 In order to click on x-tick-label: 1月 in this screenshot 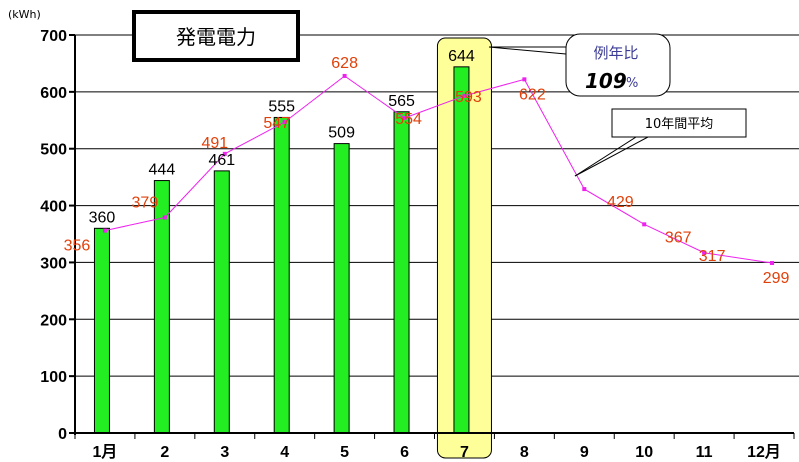, I will do `click(105, 452)`.